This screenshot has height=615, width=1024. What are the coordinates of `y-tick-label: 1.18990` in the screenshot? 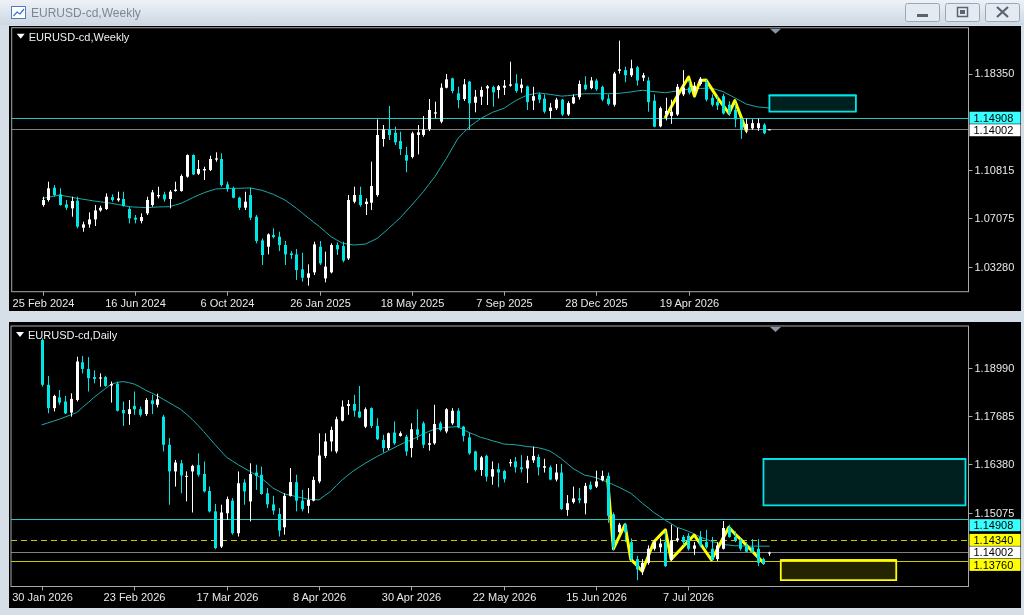 It's located at (994, 367).